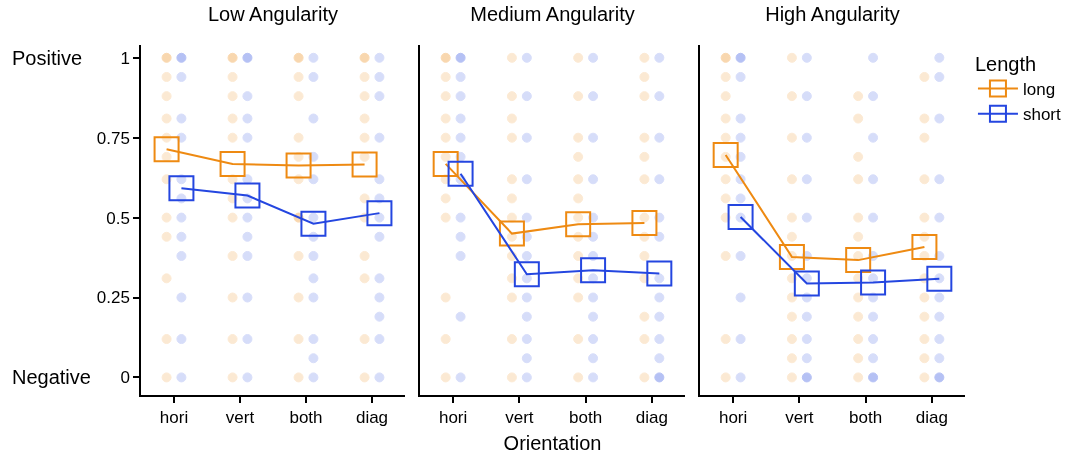 This screenshot has height=460, width=1086. I want to click on y-tick-label: 1, so click(125, 58).